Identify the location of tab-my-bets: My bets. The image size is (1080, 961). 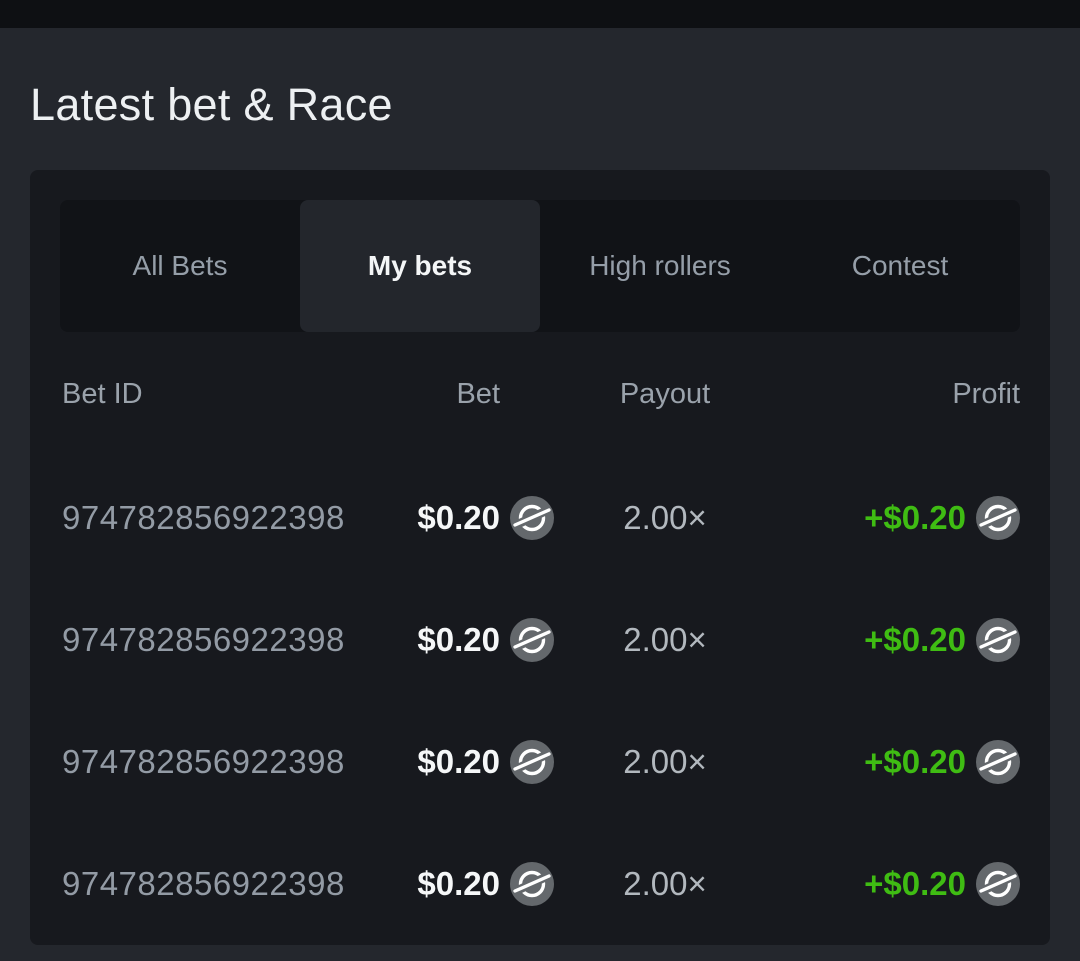
(420, 266).